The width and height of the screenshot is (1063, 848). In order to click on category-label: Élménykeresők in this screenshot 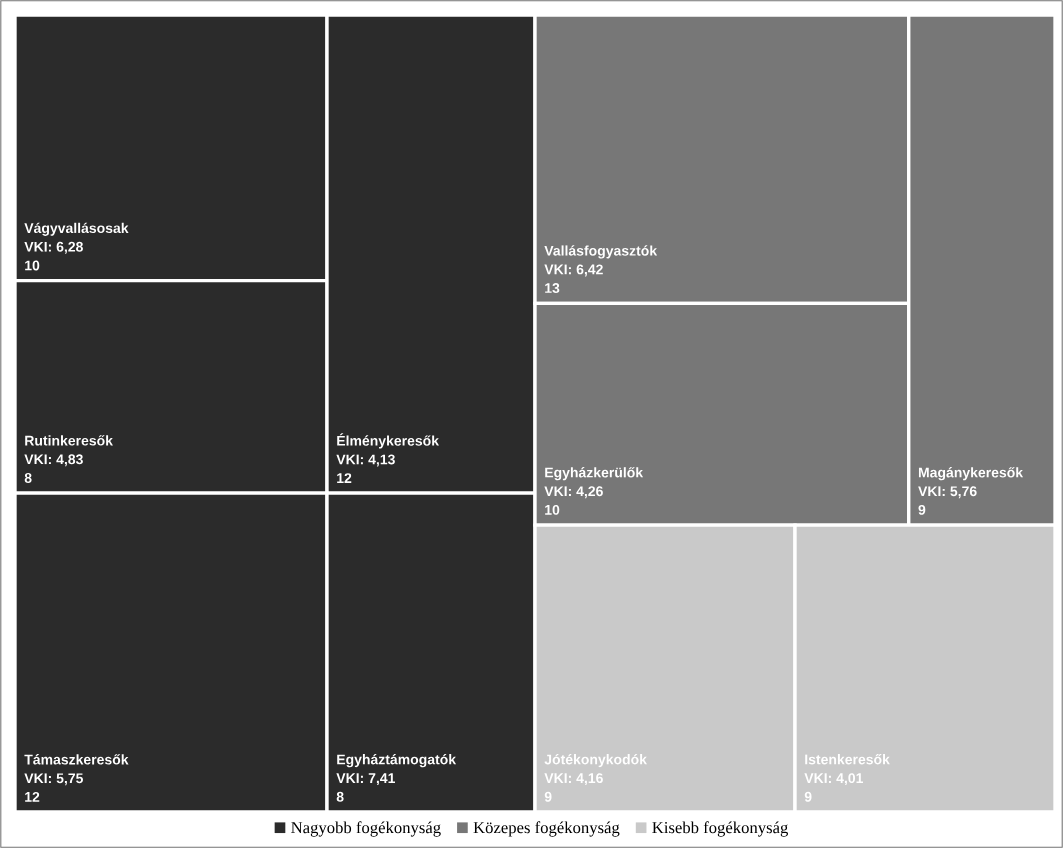, I will do `click(388, 441)`.